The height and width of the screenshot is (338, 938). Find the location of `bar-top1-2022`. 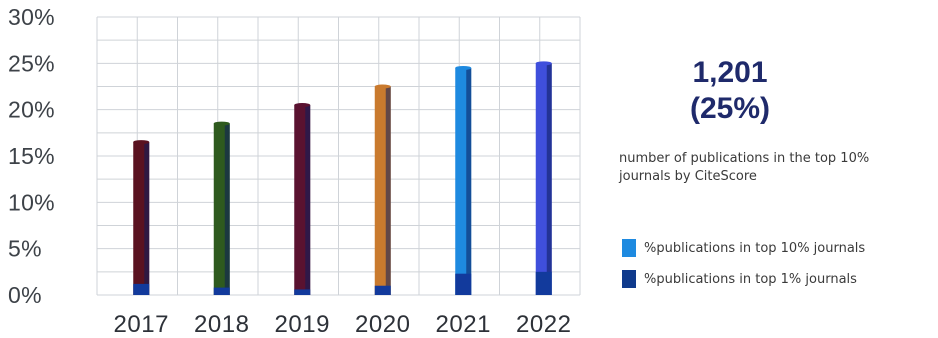

bar-top1-2022 is located at coordinates (543, 283).